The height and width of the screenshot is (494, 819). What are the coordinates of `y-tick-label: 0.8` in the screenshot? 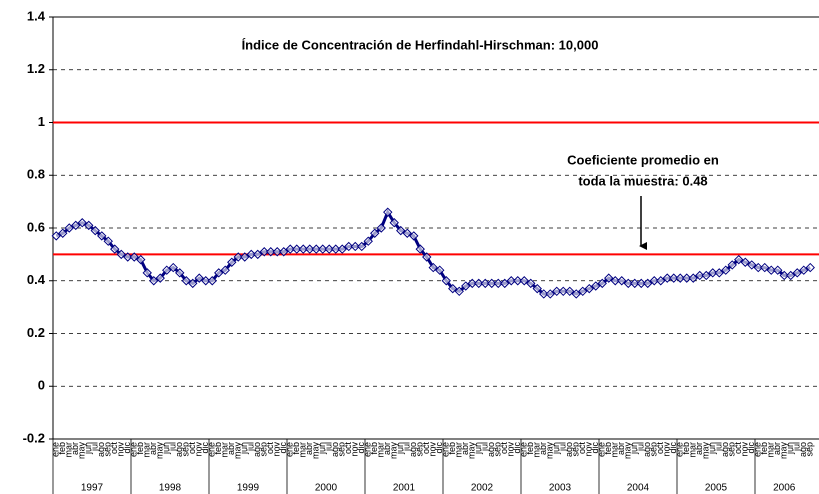 It's located at (36, 174).